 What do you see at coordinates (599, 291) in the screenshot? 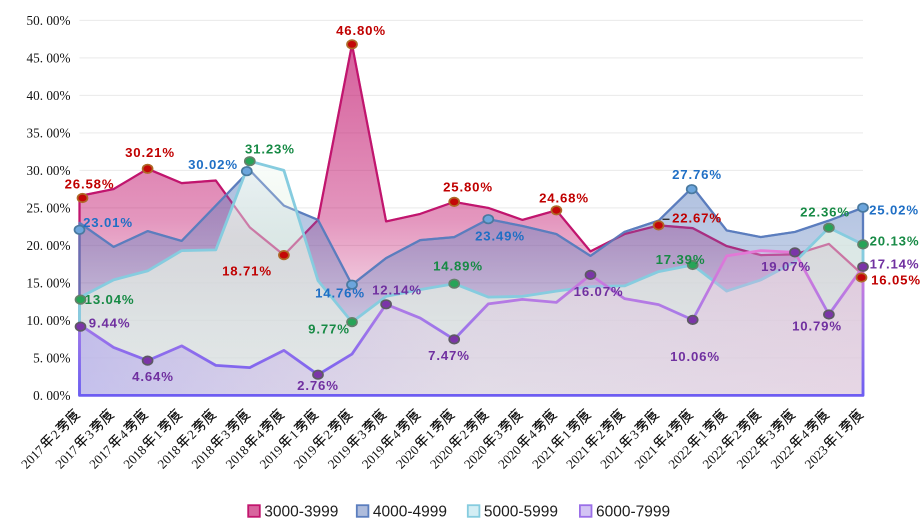
I see `svg-text: 16.07%` at bounding box center [599, 291].